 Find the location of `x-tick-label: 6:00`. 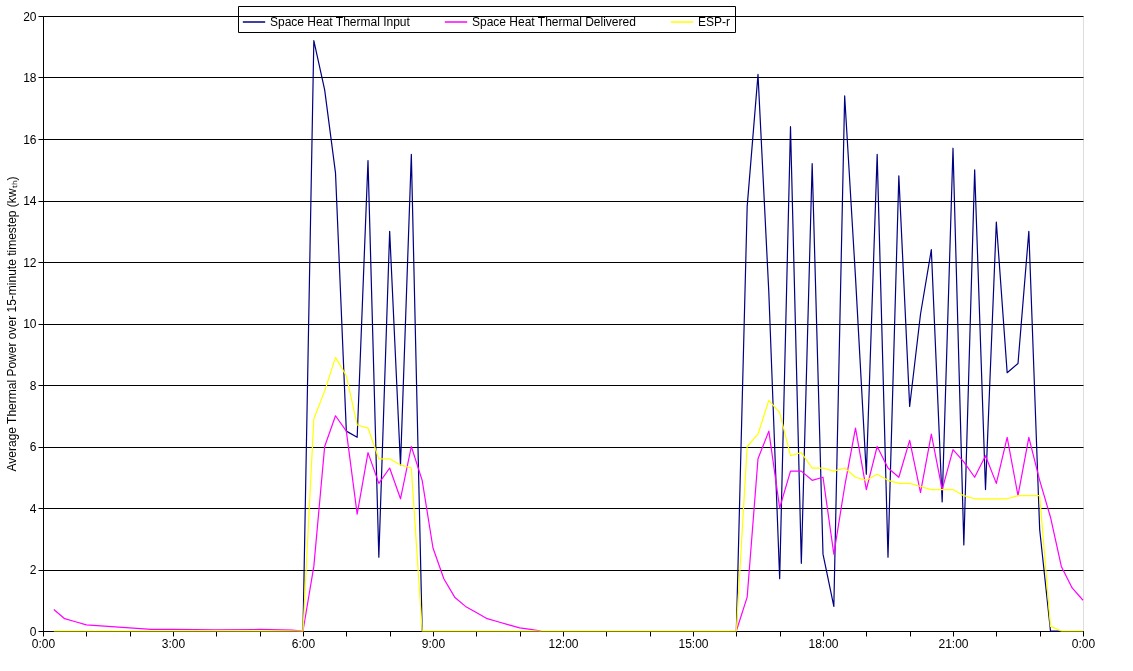

x-tick-label: 6:00 is located at coordinates (303, 643).